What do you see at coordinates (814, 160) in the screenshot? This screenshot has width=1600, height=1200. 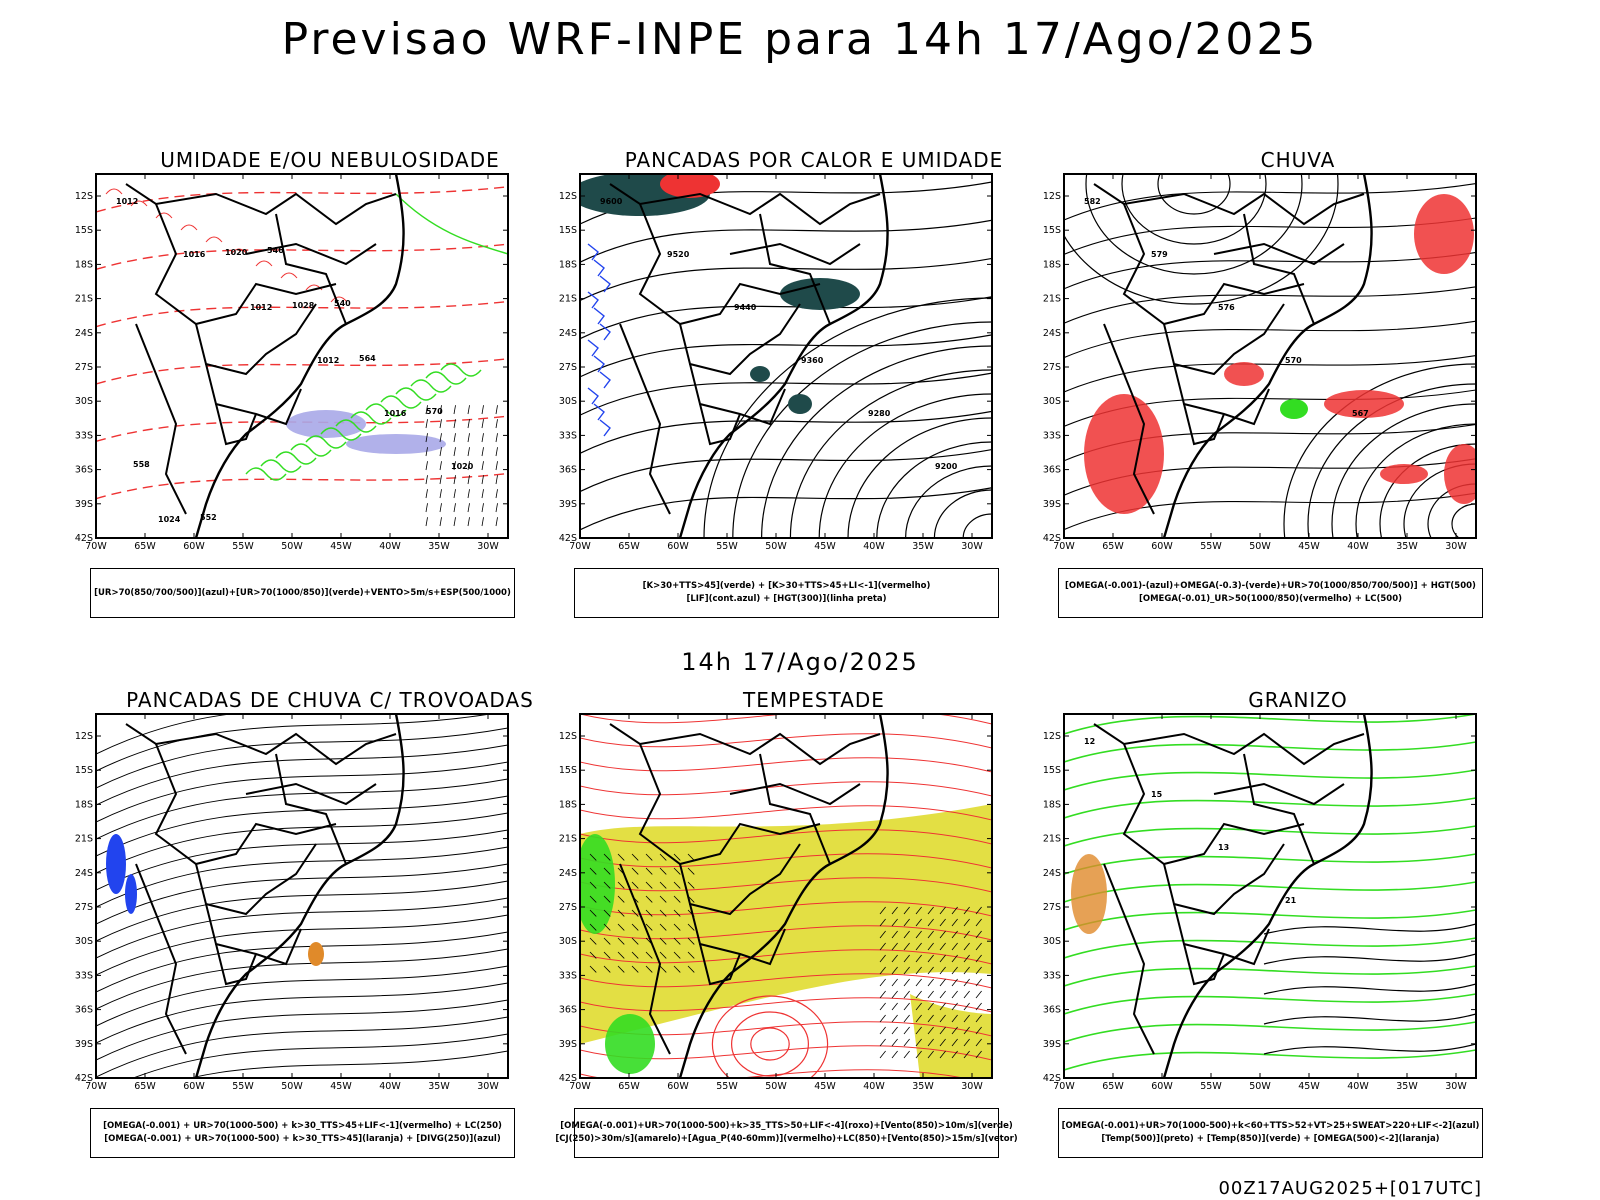 I see `panel-title: PANCADAS POR CALOR E UMIDADE` at bounding box center [814, 160].